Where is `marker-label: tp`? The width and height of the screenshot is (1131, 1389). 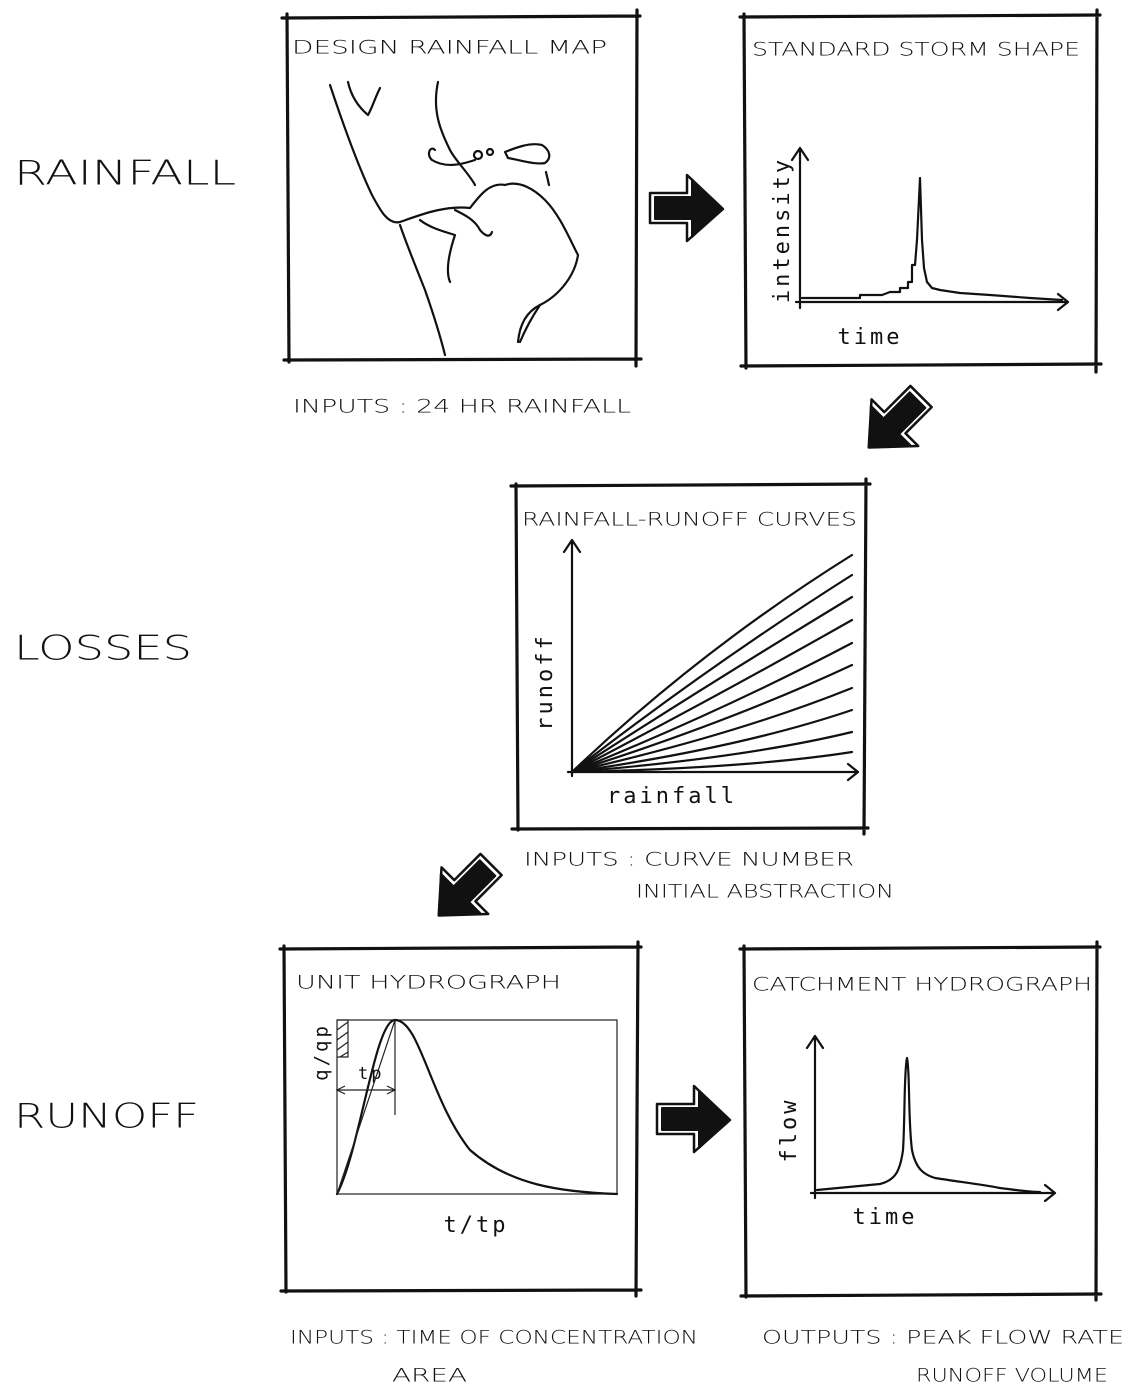 marker-label: tp is located at coordinates (371, 1074).